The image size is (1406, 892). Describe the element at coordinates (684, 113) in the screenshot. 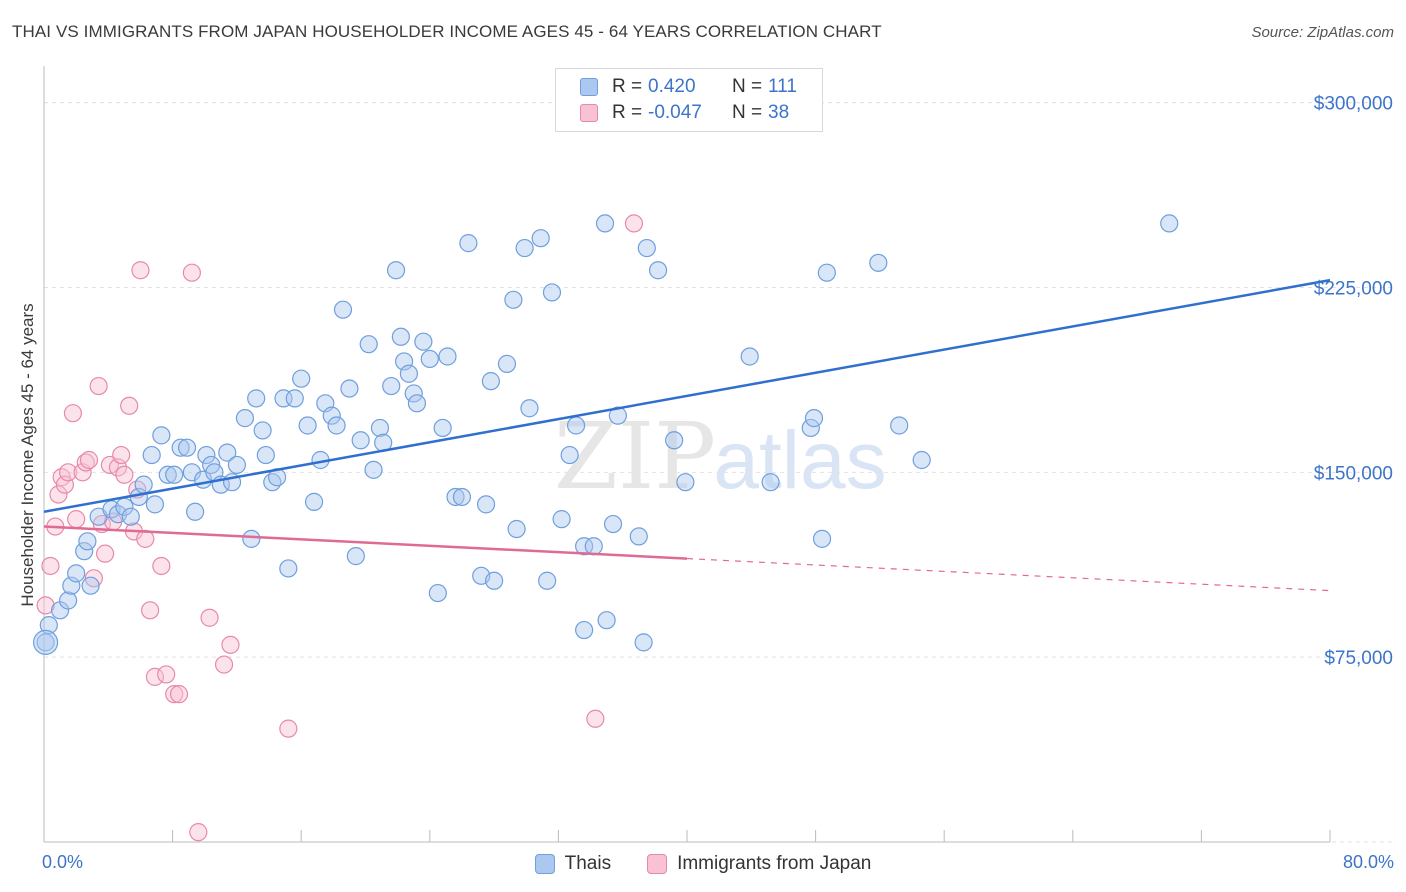

I see `legend-row-japan: R = -0.047 N = 38` at that location.